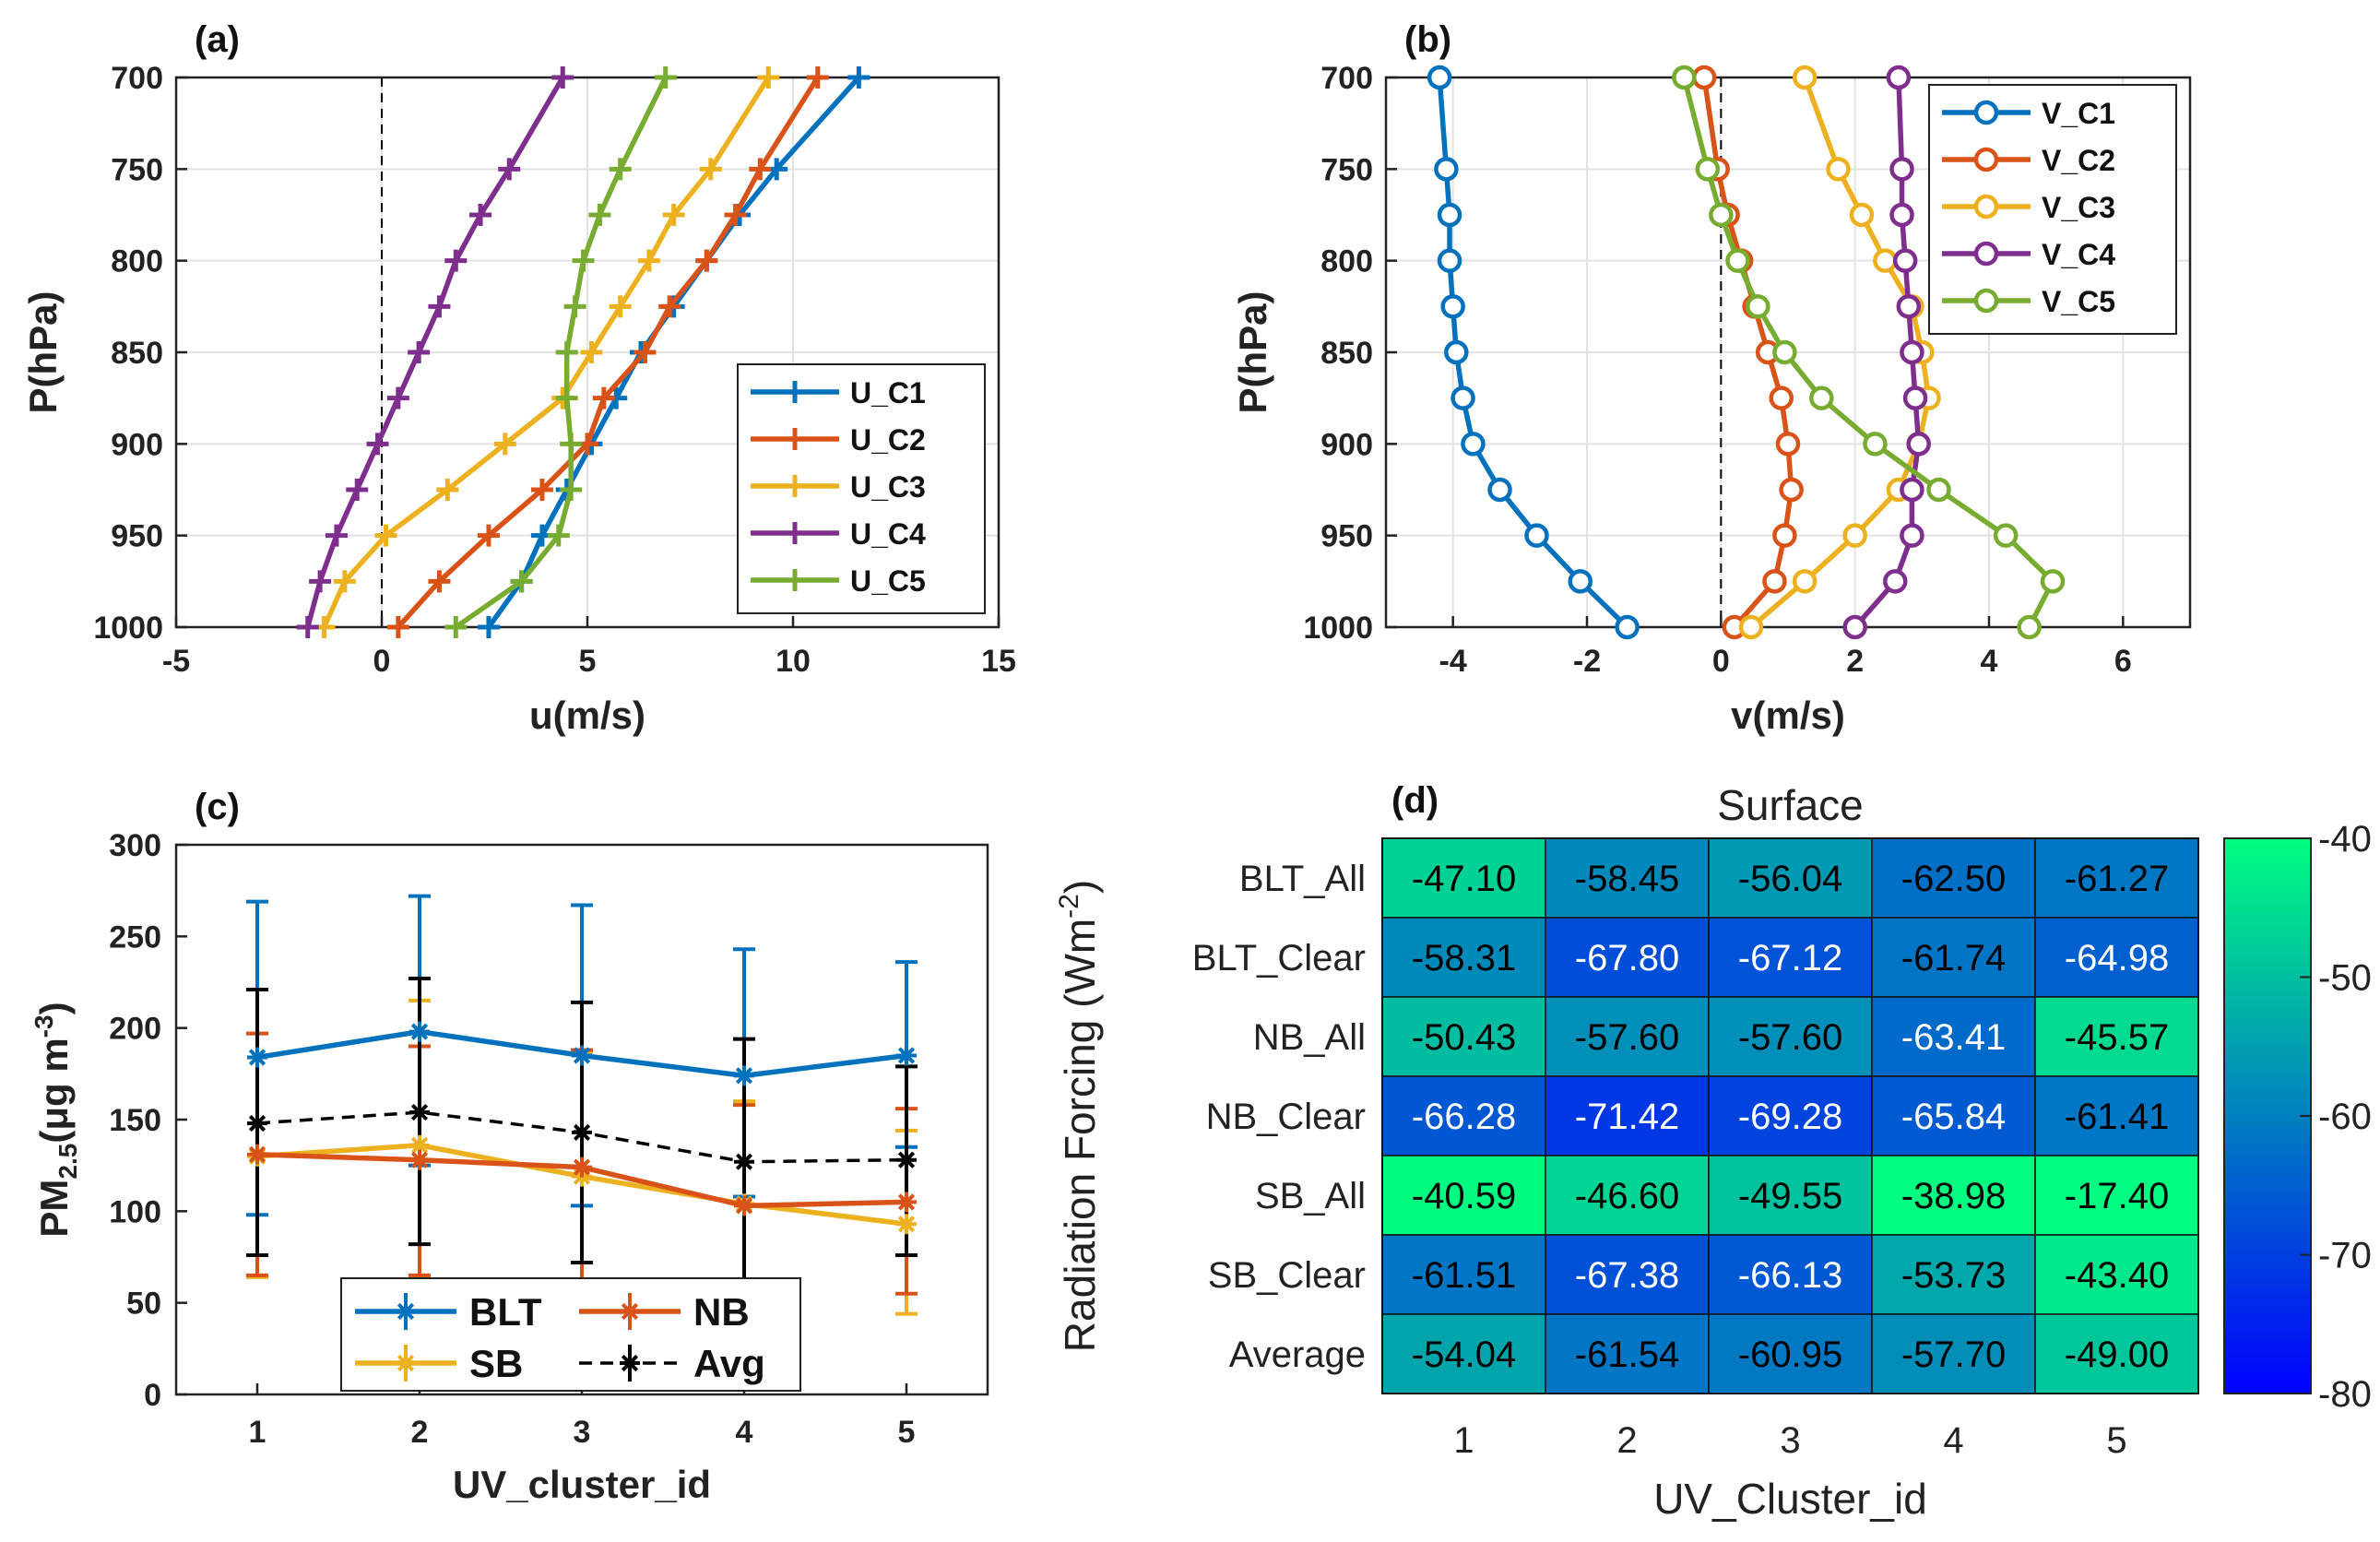 This screenshot has width=2380, height=1542. Describe the element at coordinates (1790, 1440) in the screenshot. I see `column-label: 3` at that location.